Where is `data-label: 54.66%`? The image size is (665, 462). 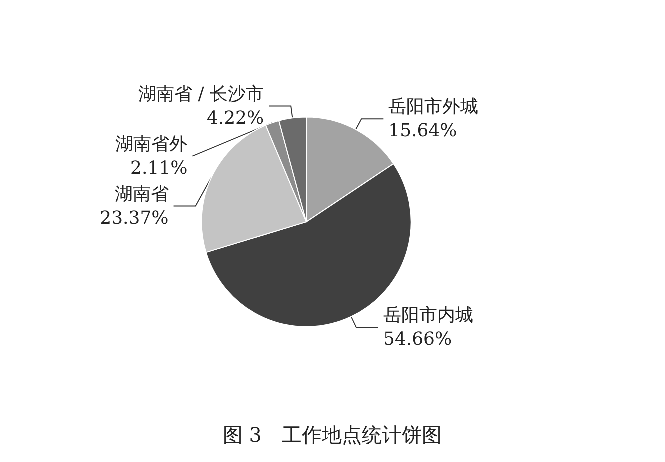
data-label: 54.66% is located at coordinates (417, 339).